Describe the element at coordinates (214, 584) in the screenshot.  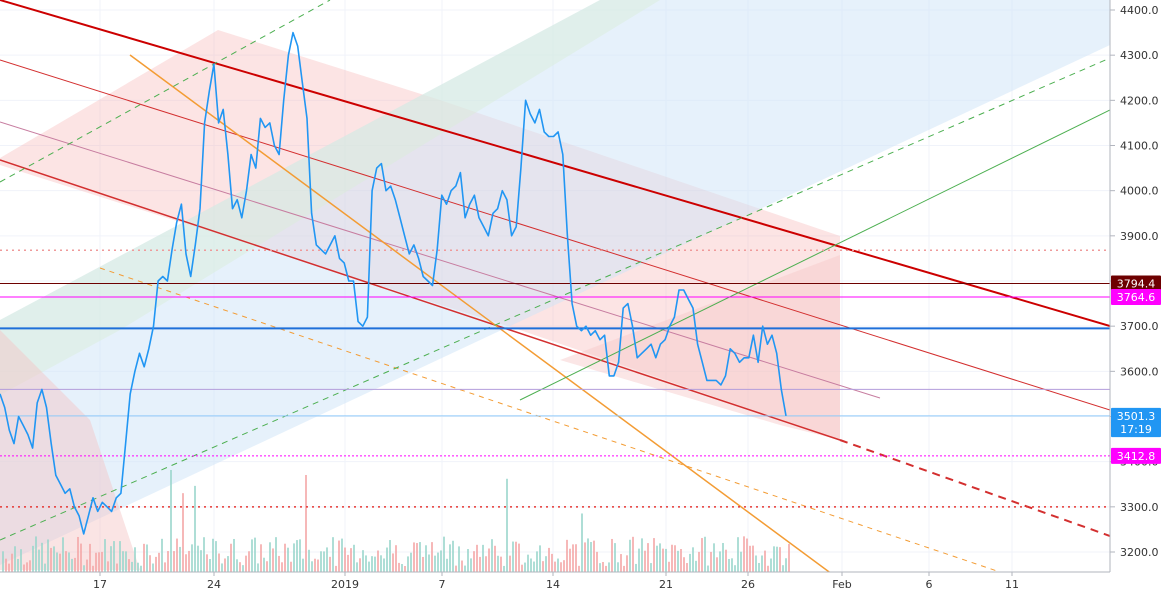
I see `x-tick-label: 24` at that location.